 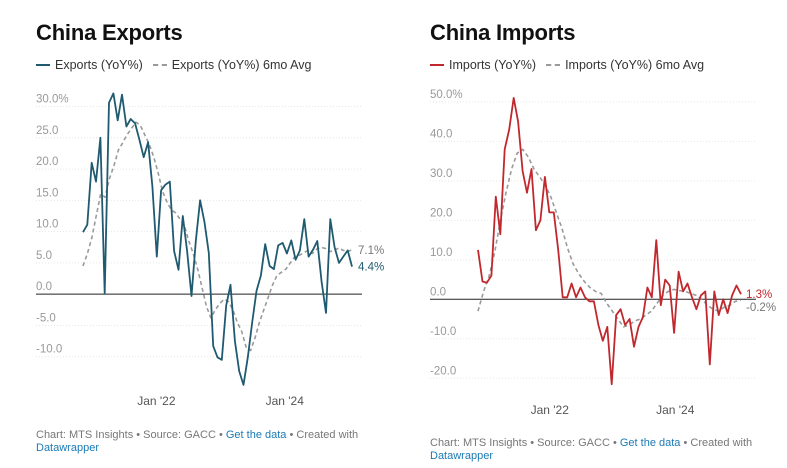 I want to click on imports-legend: Imports (YoY%) Imports (YoY%) 6mo Avg, so click(x=567, y=65).